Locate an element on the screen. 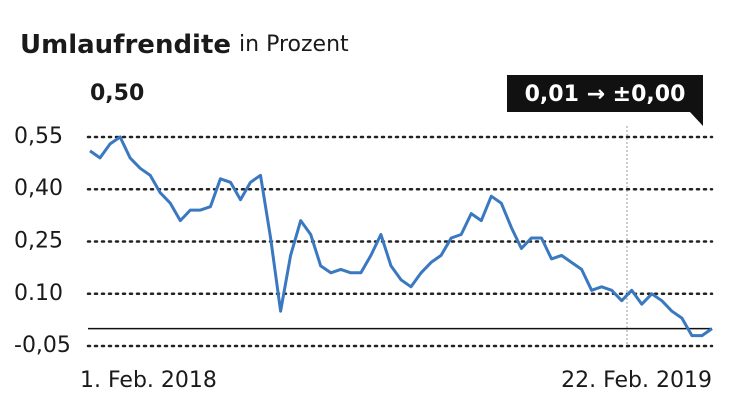 This screenshot has height=409, width=737. title: Umlaufrendite is located at coordinates (125, 45).